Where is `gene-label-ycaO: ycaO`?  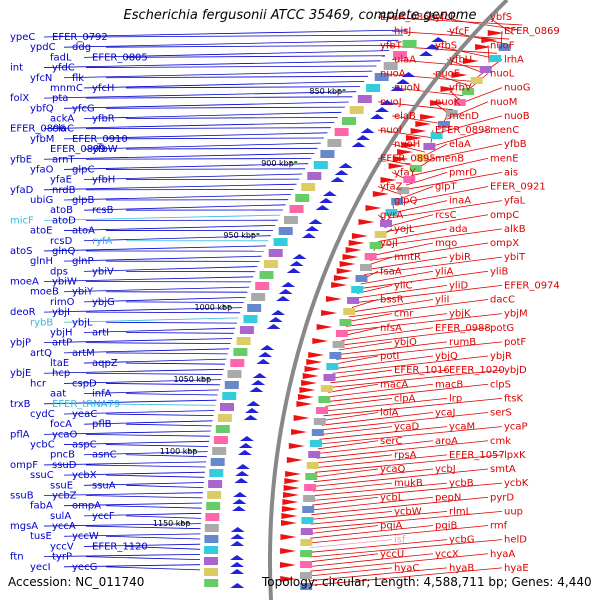
gene-label-ycaO: ycaO is located at coordinates (65, 434).